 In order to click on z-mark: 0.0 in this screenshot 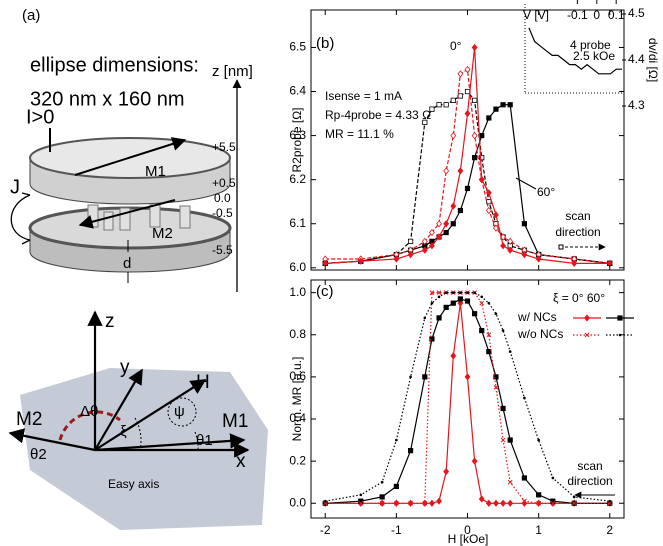, I will do `click(222, 198)`.